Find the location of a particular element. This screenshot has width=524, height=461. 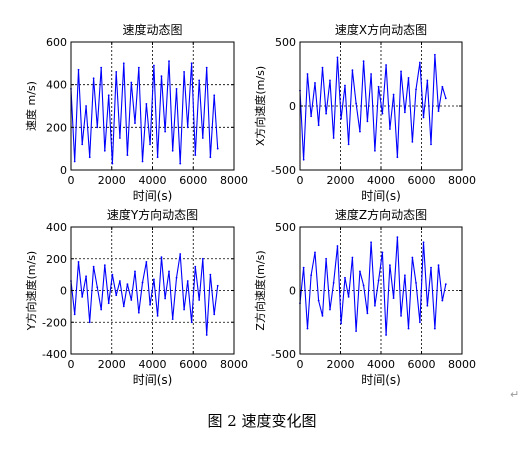

y-axis-label: Y方向速度(m/s) is located at coordinates (31, 291).